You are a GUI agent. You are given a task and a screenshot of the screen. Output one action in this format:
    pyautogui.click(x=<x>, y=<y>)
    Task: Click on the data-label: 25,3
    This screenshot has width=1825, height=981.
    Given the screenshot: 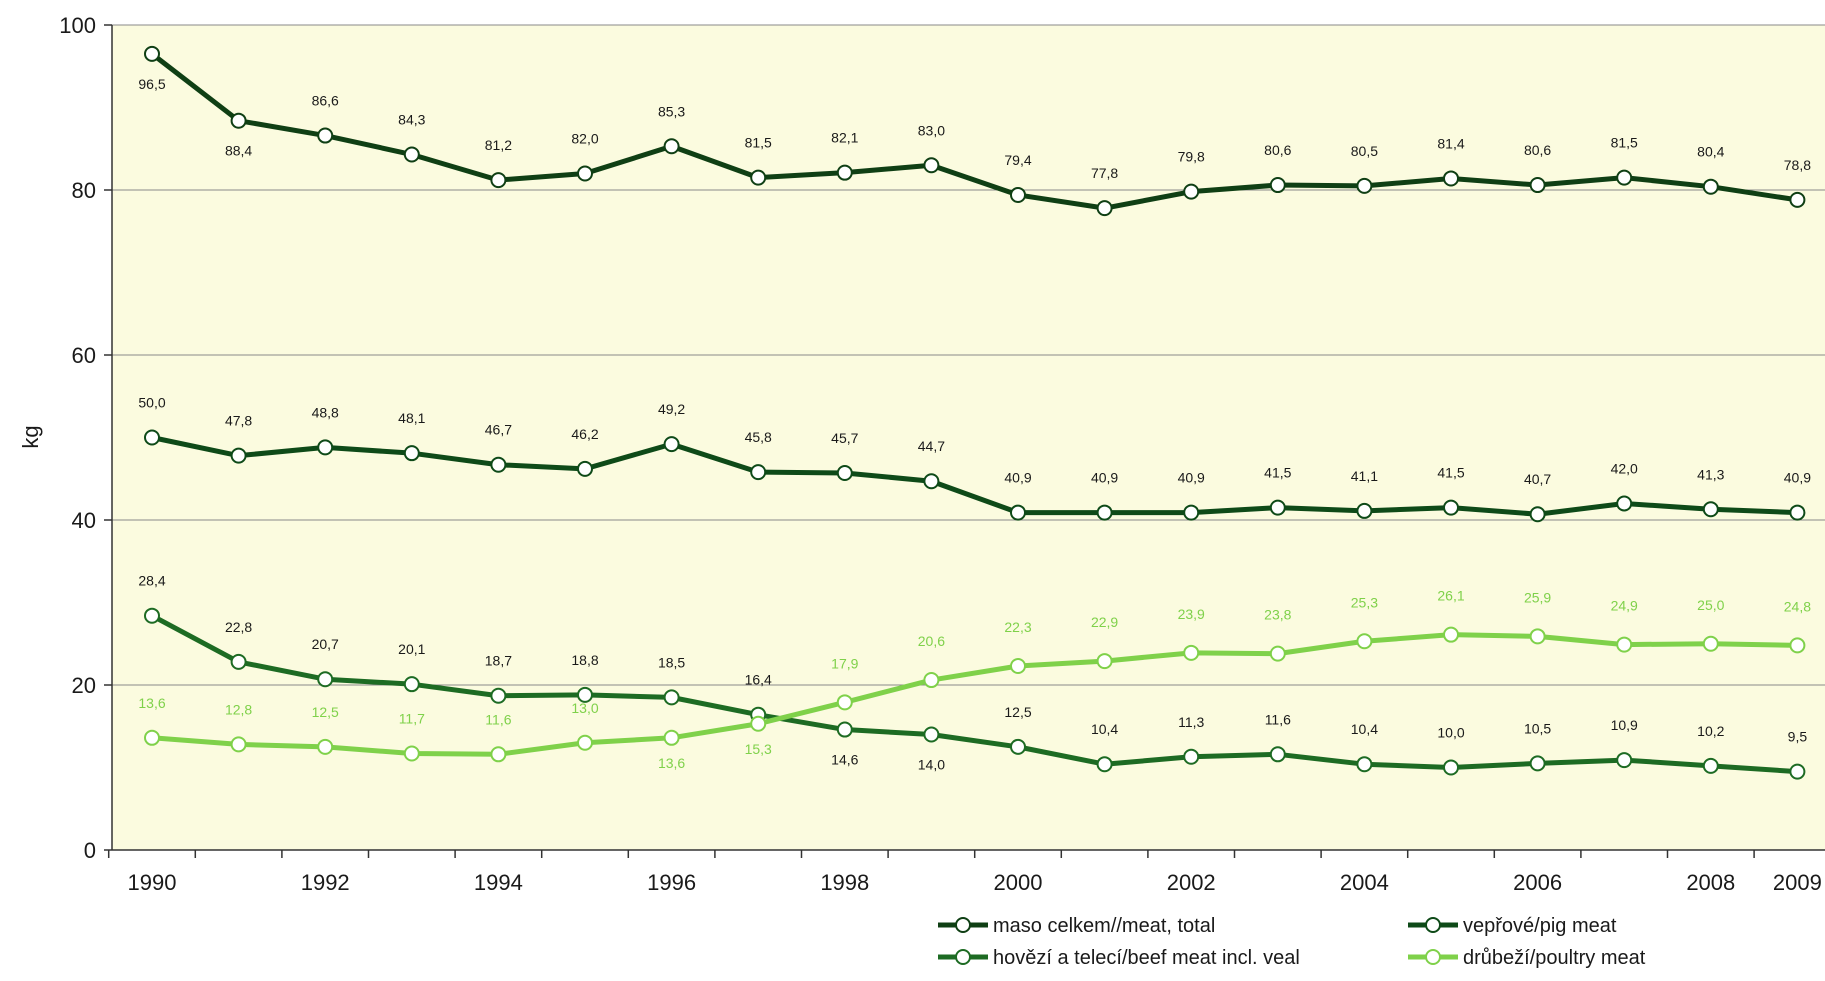 What is the action you would take?
    pyautogui.click(x=1364, y=602)
    